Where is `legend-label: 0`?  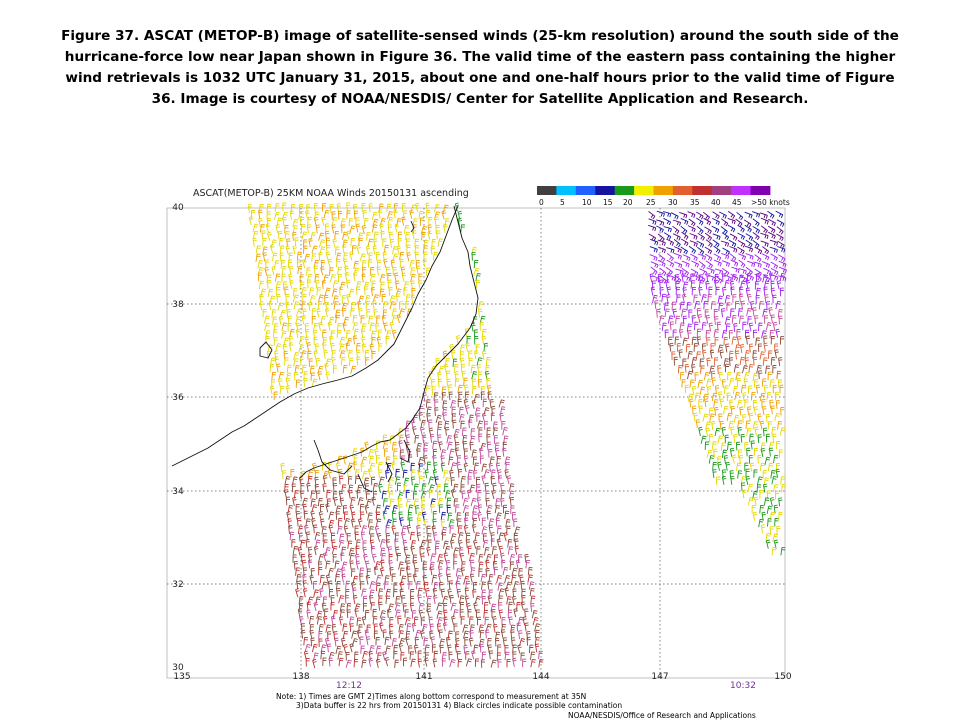
legend-label: 0 is located at coordinates (541, 202).